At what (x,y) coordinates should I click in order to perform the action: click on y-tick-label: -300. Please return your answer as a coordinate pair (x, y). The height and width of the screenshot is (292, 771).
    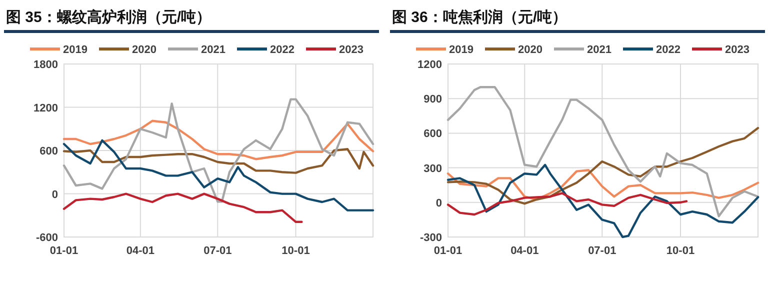
    Looking at the image, I should click on (431, 238).